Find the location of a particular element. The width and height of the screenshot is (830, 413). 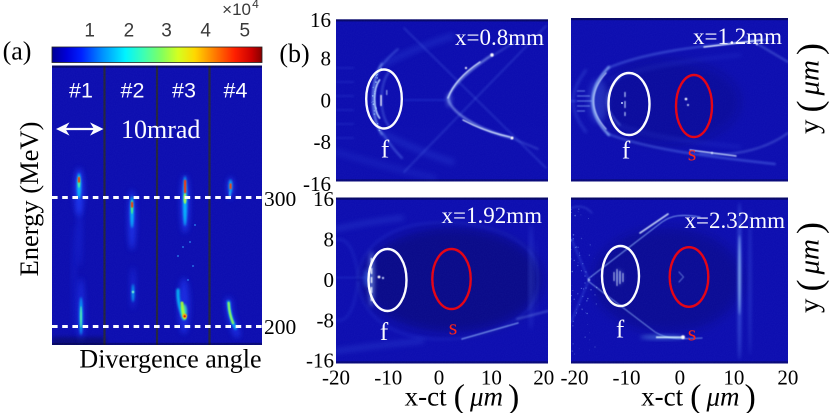

svg-text: 3 is located at coordinates (166, 31).